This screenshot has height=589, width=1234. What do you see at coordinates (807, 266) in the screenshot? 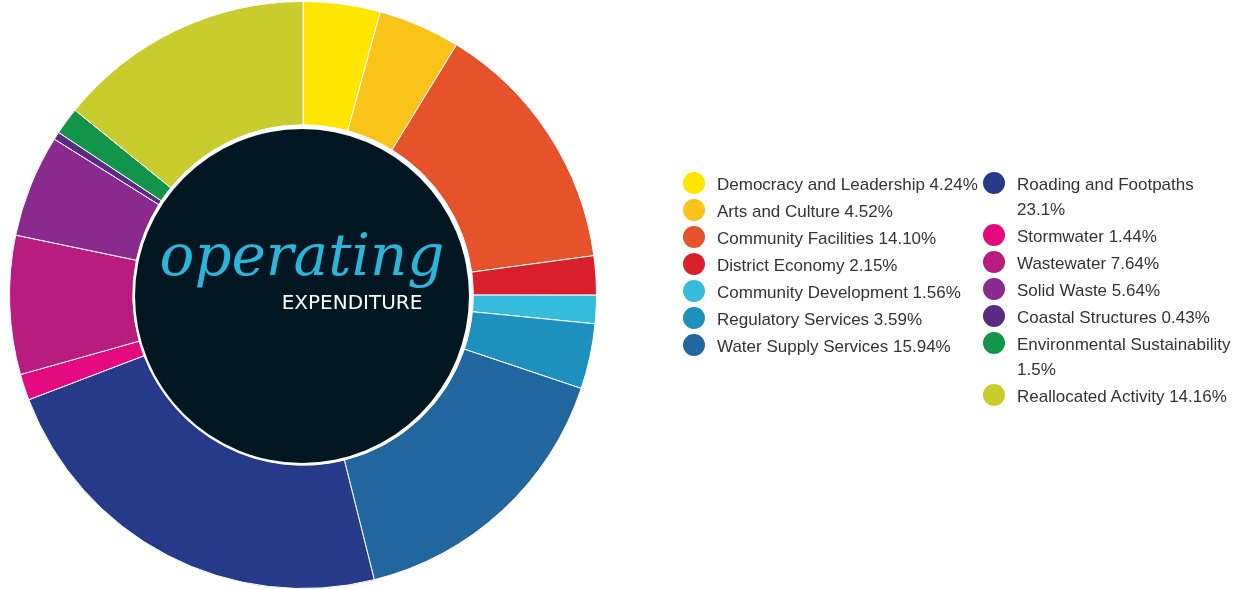
I see `legend-label: District Economy 2.15%` at bounding box center [807, 266].